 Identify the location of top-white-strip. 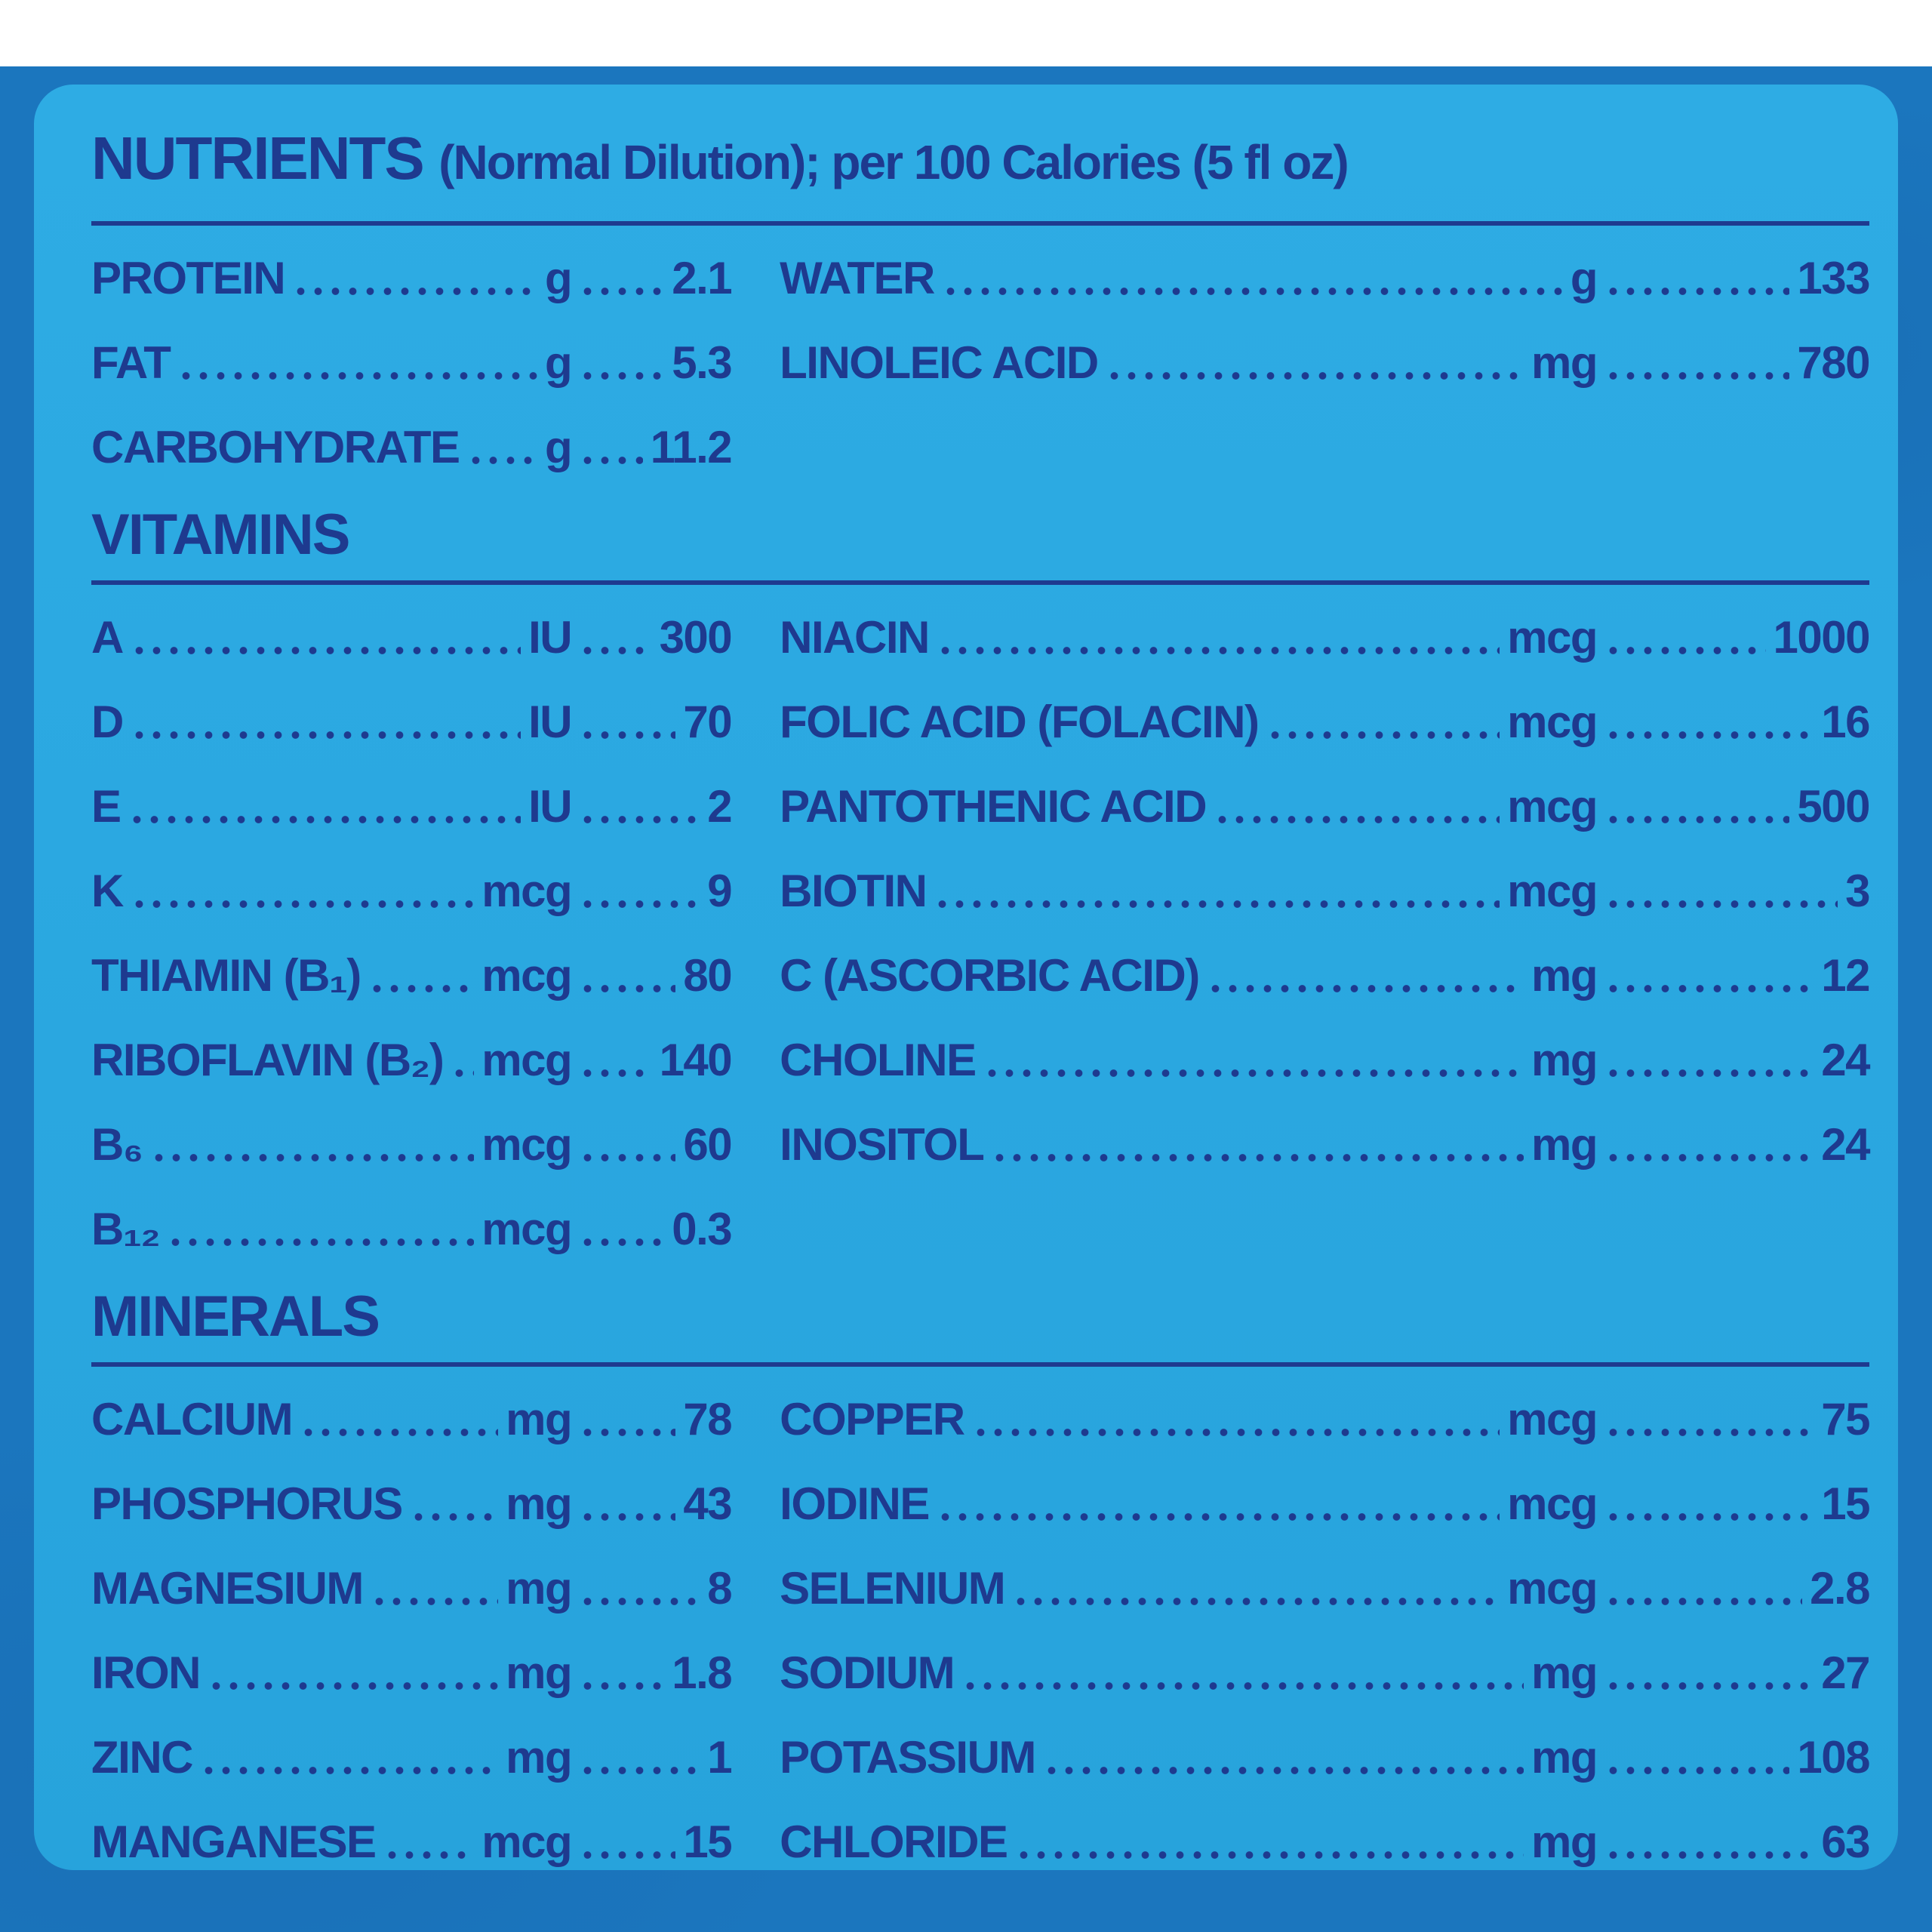
(966, 33).